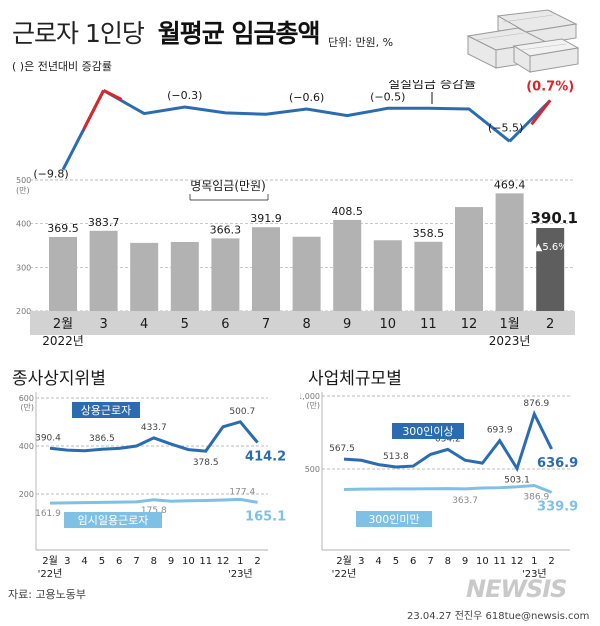 The width and height of the screenshot is (600, 626). I want to click on x-tick-label: 7, so click(266, 324).